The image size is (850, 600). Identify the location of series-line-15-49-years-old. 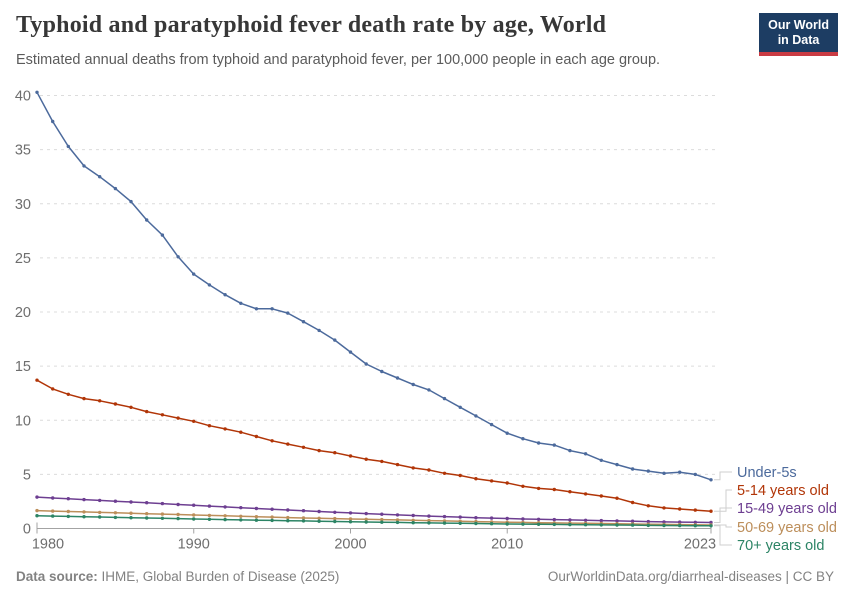
(374, 510).